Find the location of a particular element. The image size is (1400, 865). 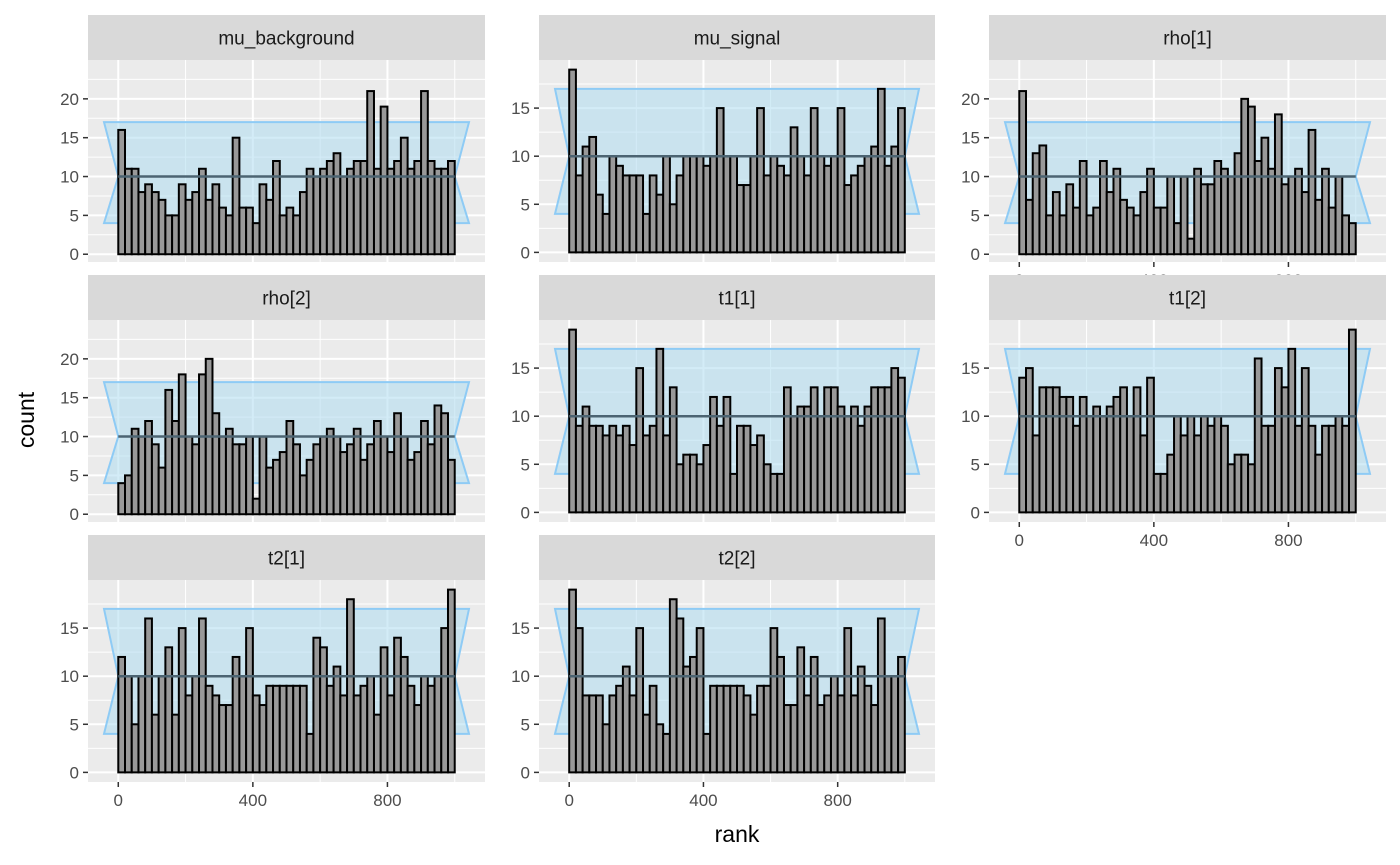

facet-title: mu_background is located at coordinates (286, 39).